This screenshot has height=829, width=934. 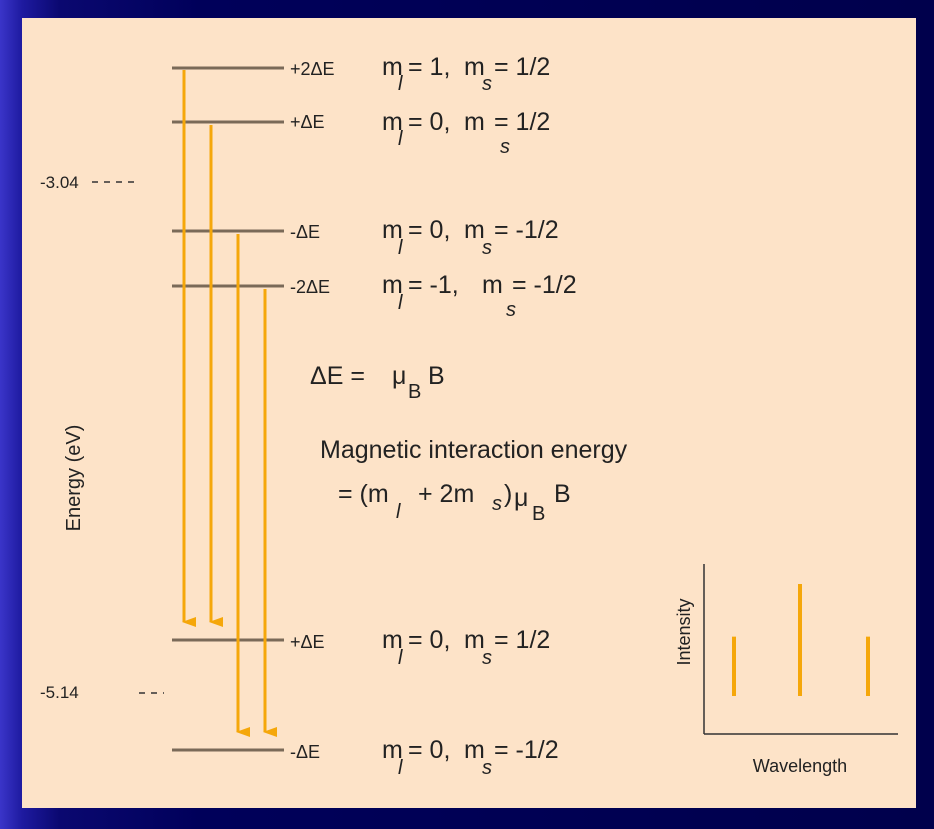 What do you see at coordinates (59, 182) in the screenshot?
I see `energy-tick-upper: -3.04` at bounding box center [59, 182].